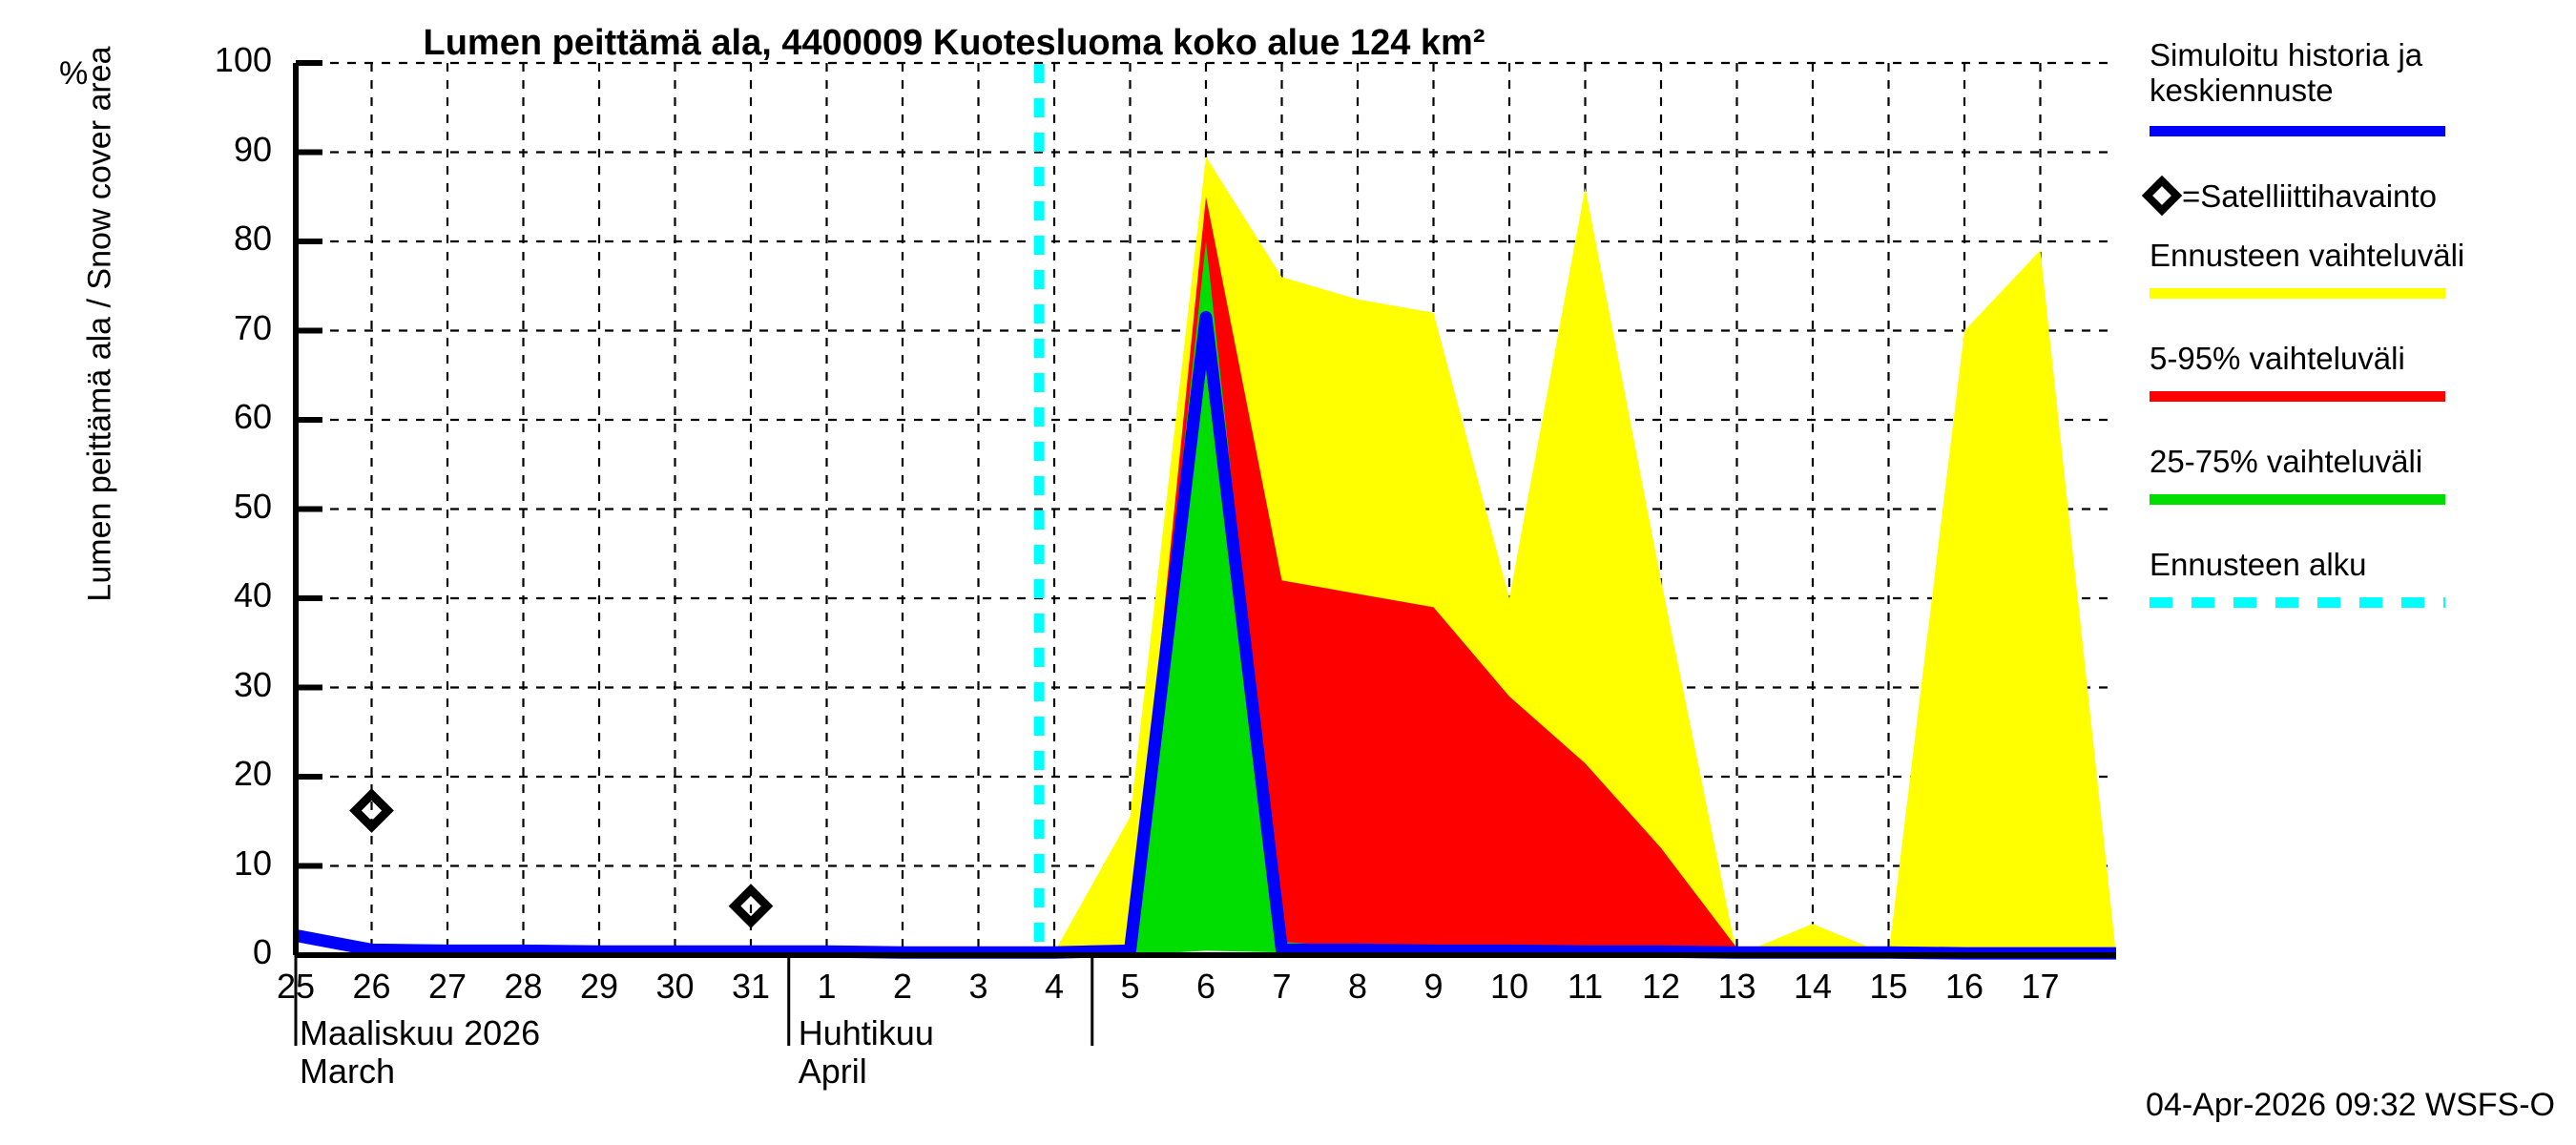 Image resolution: width=2576 pixels, height=1145 pixels. I want to click on x-tick-label: 4, so click(1054, 987).